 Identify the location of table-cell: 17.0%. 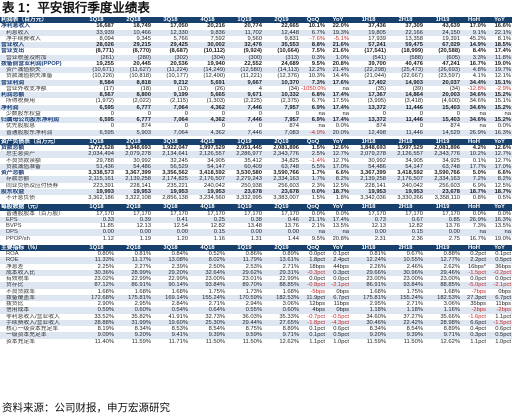
(477, 26).